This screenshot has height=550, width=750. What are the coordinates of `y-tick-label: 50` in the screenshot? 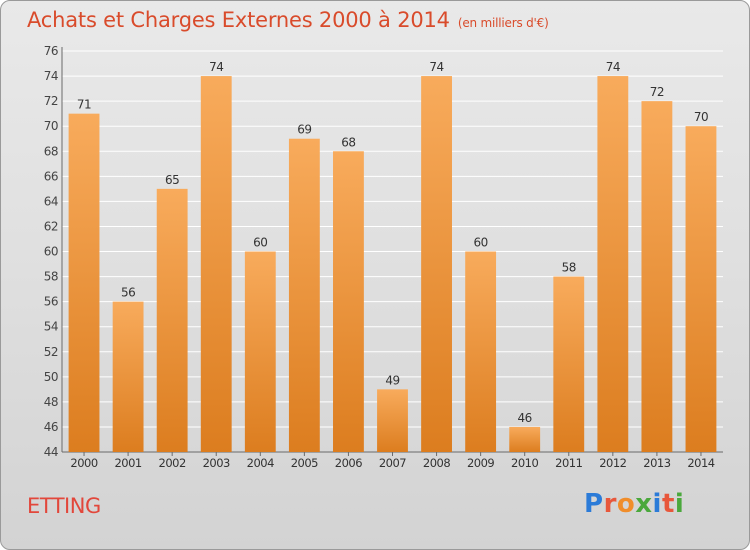 It's located at (51, 377).